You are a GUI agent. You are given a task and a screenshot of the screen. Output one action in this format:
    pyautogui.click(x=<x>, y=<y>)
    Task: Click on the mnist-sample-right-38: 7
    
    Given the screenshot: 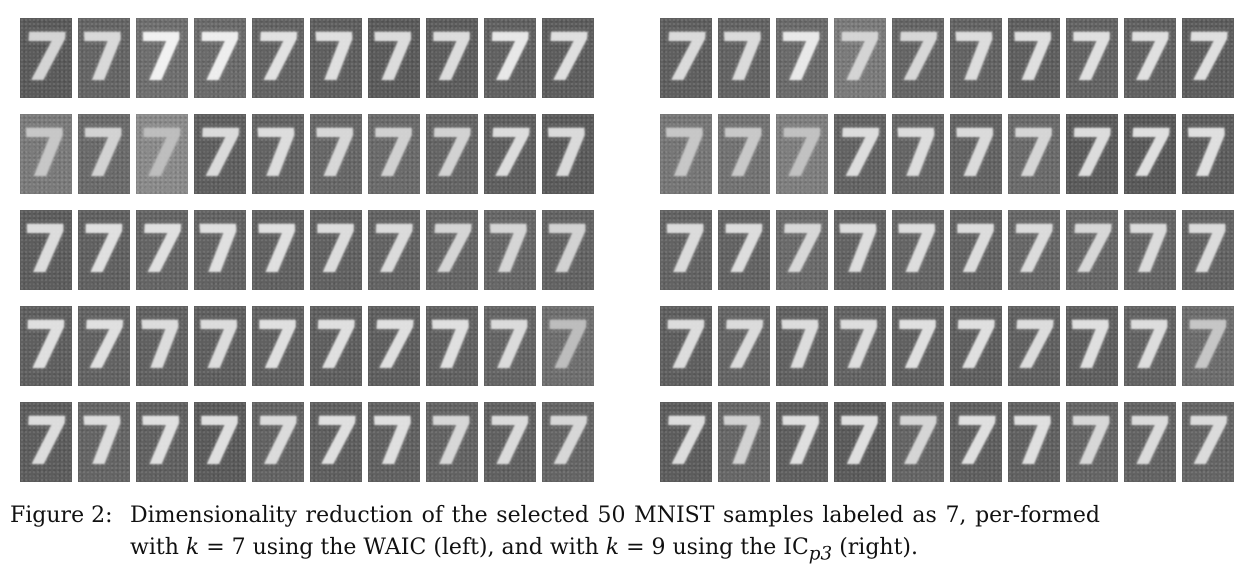 What is the action you would take?
    pyautogui.click(x=1092, y=346)
    